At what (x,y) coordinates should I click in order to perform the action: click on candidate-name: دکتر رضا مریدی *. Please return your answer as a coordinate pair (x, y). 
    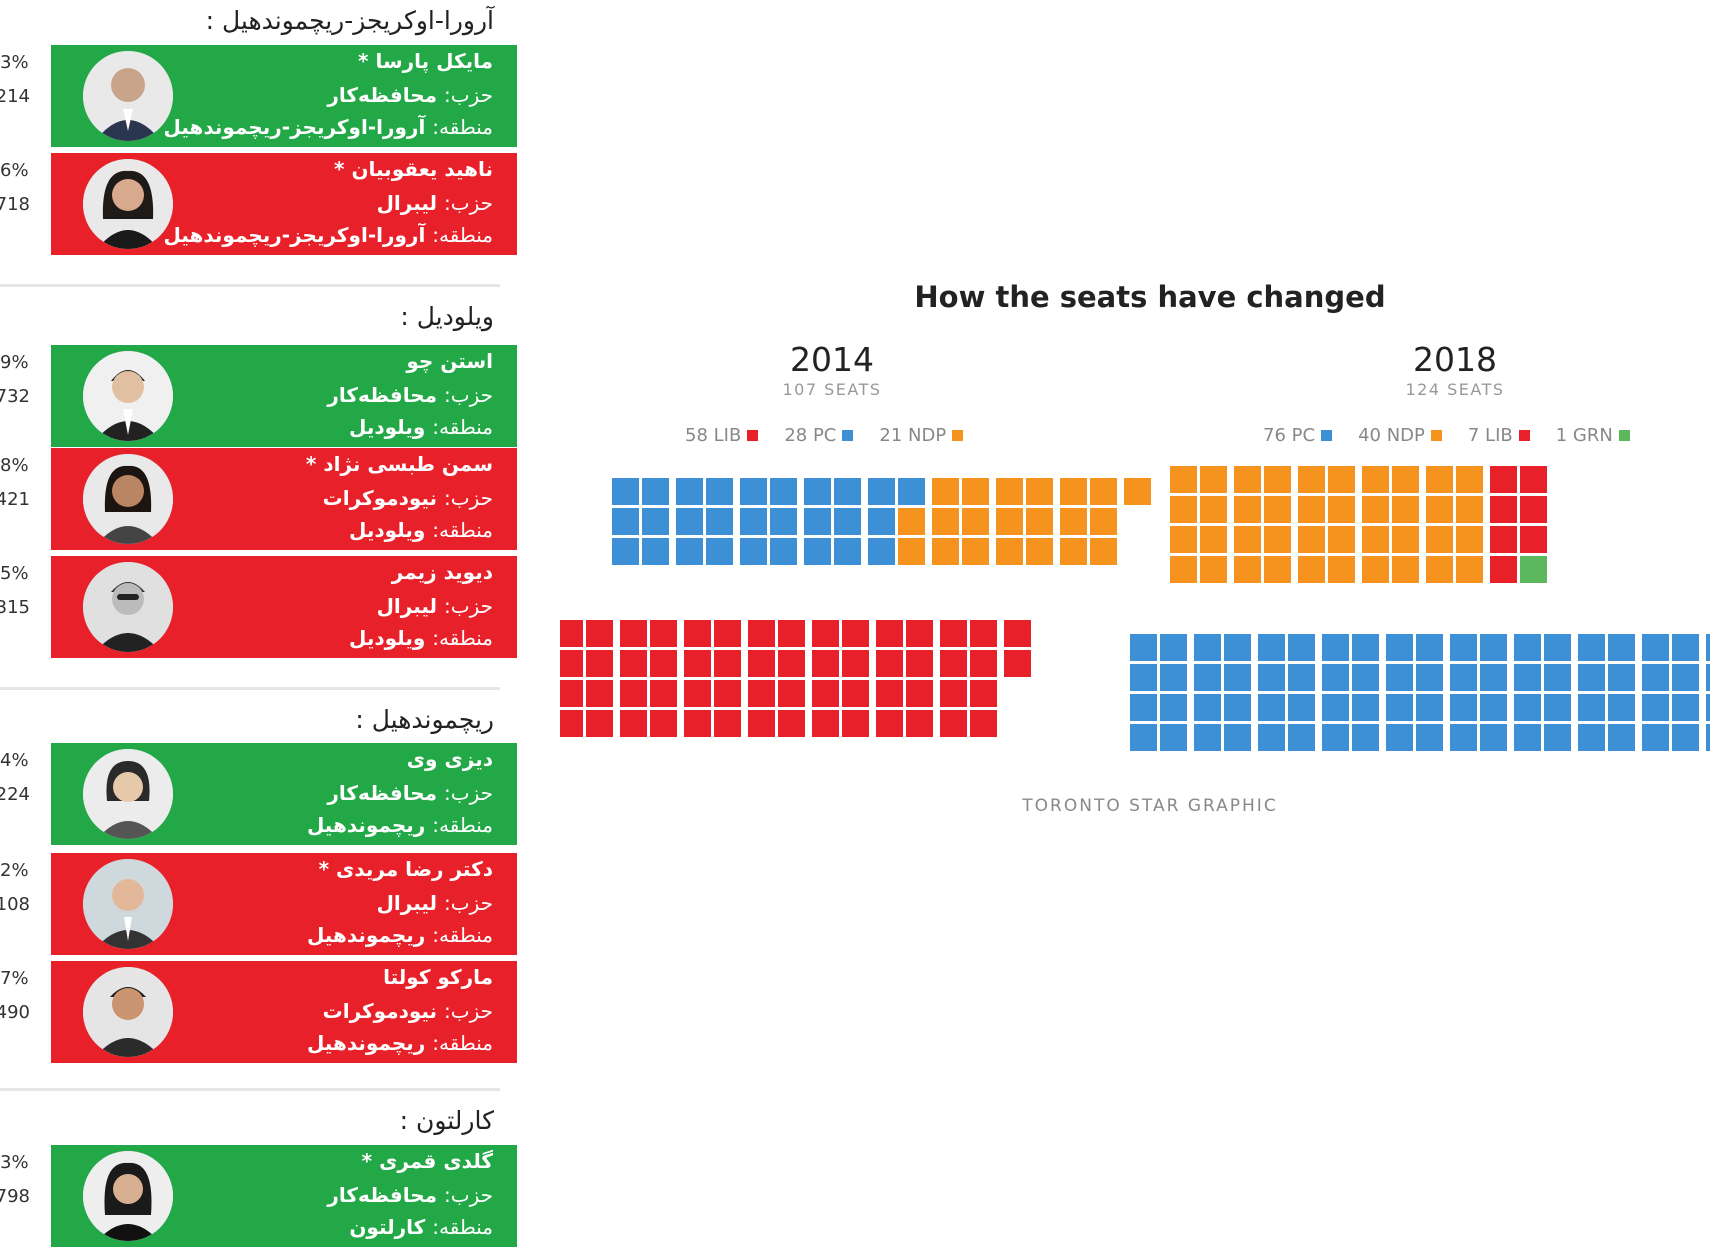
    Looking at the image, I should click on (405, 869).